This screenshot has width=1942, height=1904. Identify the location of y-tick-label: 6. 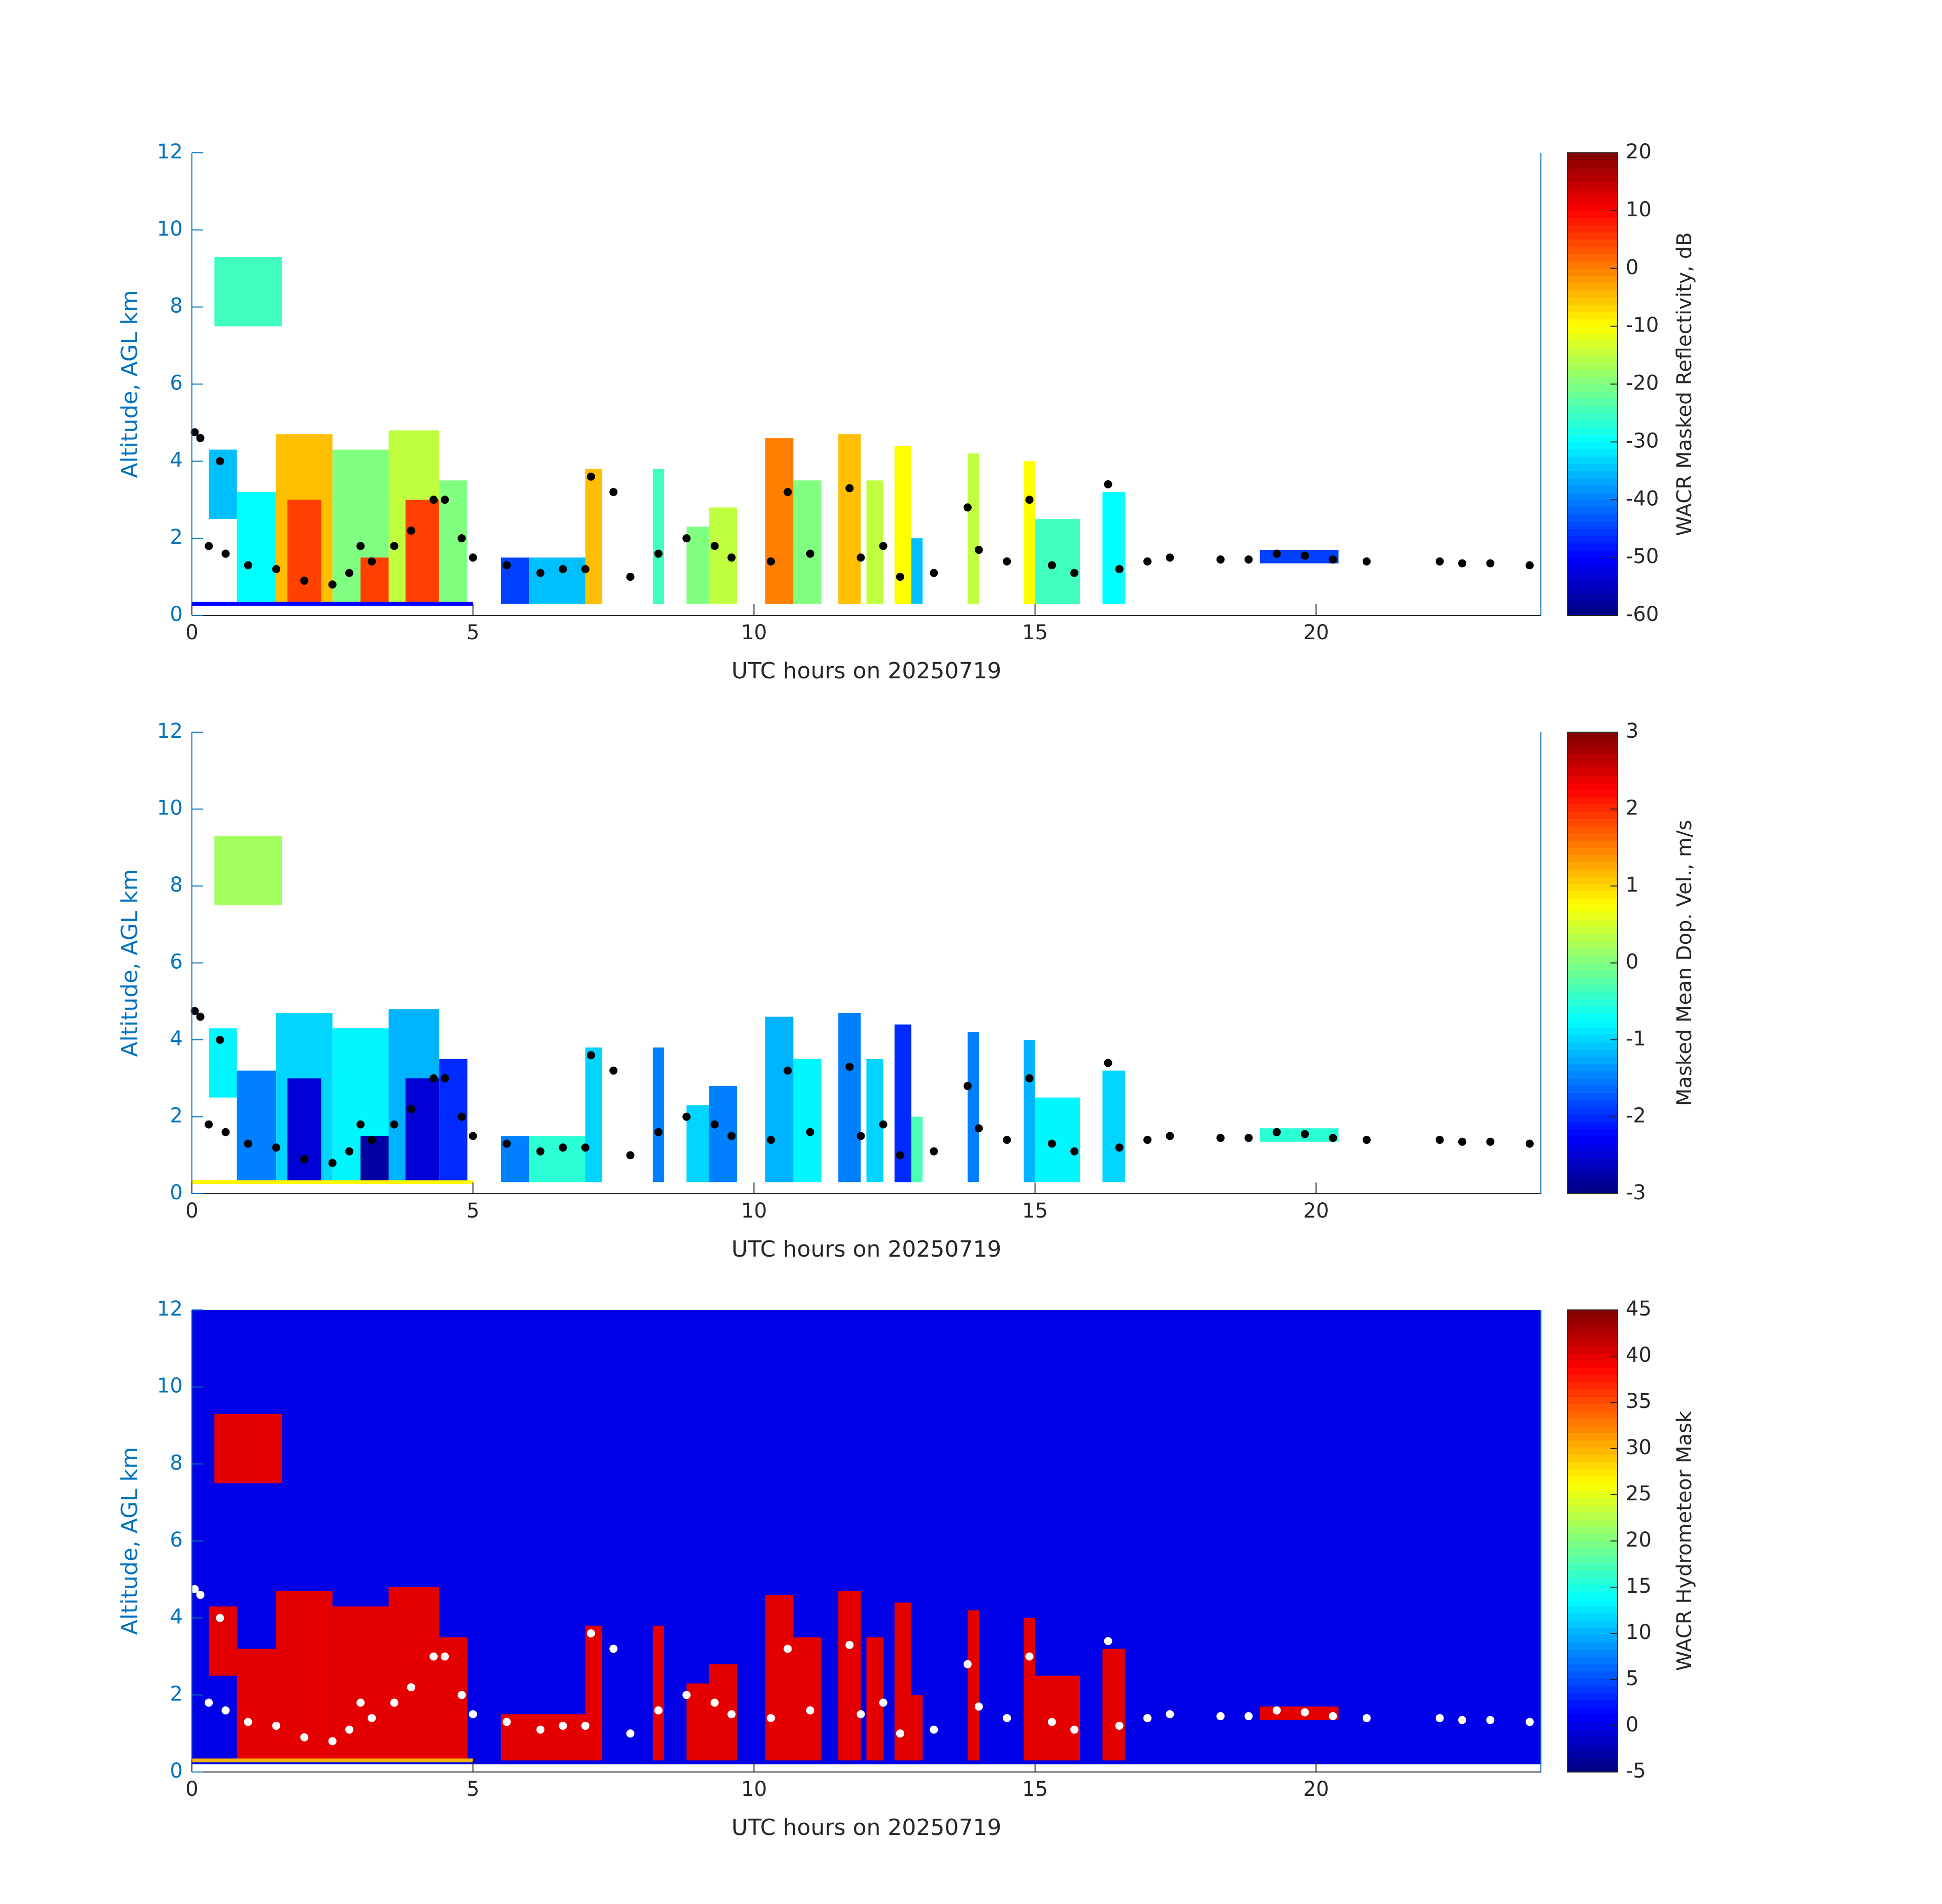
(176, 384).